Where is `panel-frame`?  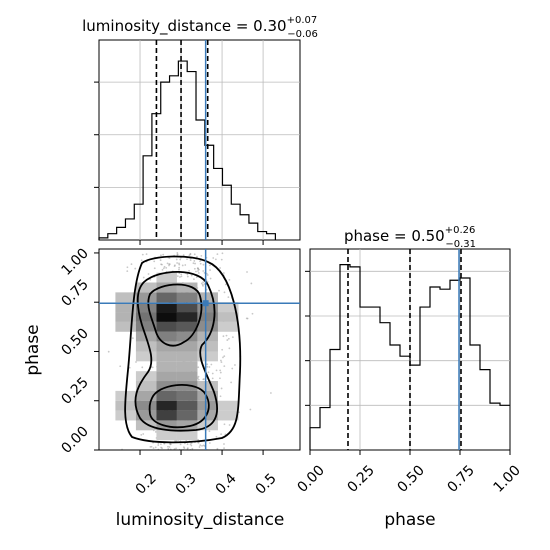 panel-frame is located at coordinates (199, 140).